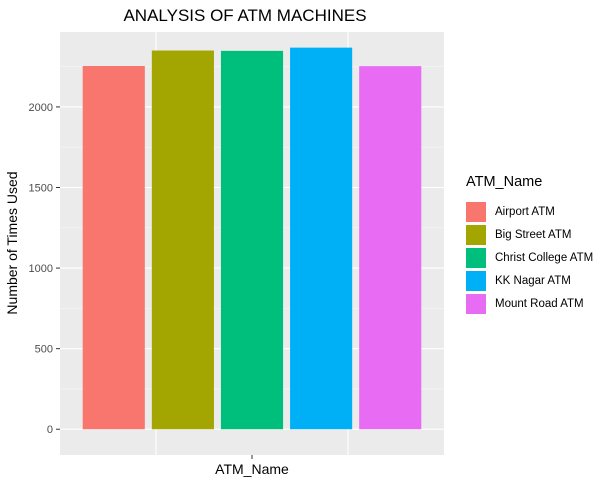 The width and height of the screenshot is (614, 484). What do you see at coordinates (41, 269) in the screenshot?
I see `y-tick-label: 1000` at bounding box center [41, 269].